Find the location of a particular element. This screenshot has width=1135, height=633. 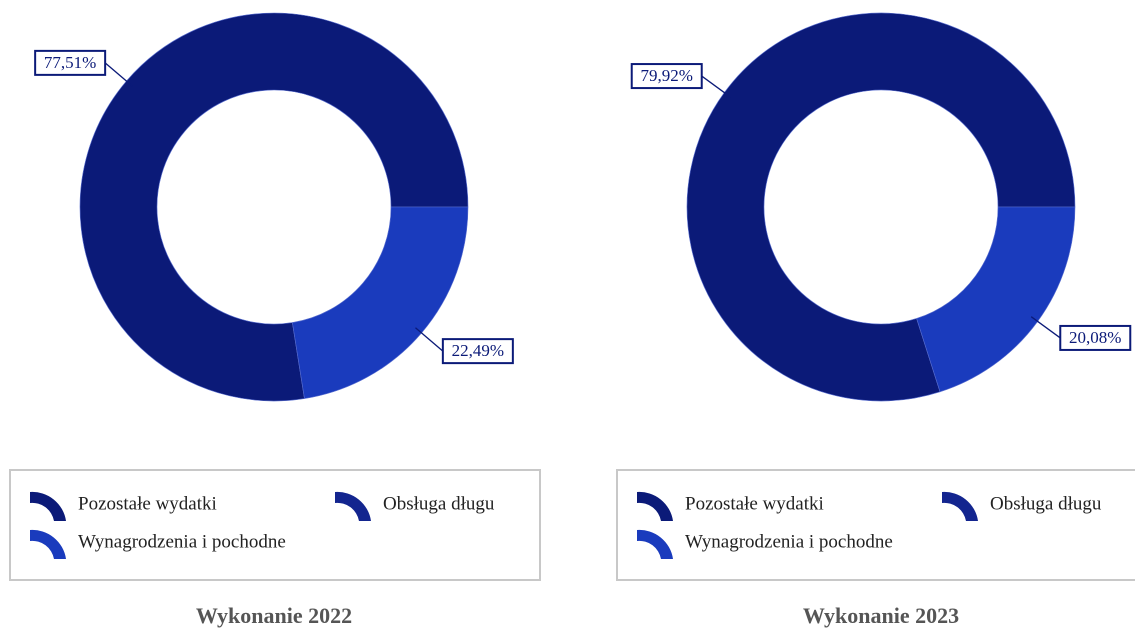

data-label: 20,08% is located at coordinates (1095, 337).